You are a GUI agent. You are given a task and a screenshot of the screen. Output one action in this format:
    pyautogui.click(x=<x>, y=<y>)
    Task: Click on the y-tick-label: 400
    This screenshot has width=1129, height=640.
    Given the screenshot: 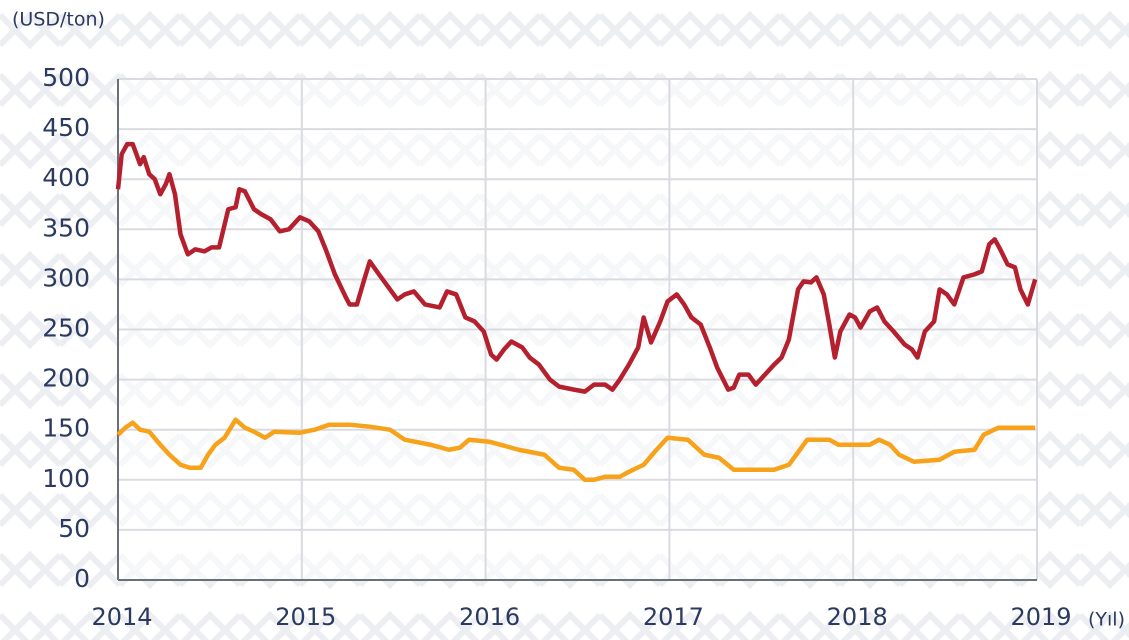 What is the action you would take?
    pyautogui.click(x=66, y=177)
    